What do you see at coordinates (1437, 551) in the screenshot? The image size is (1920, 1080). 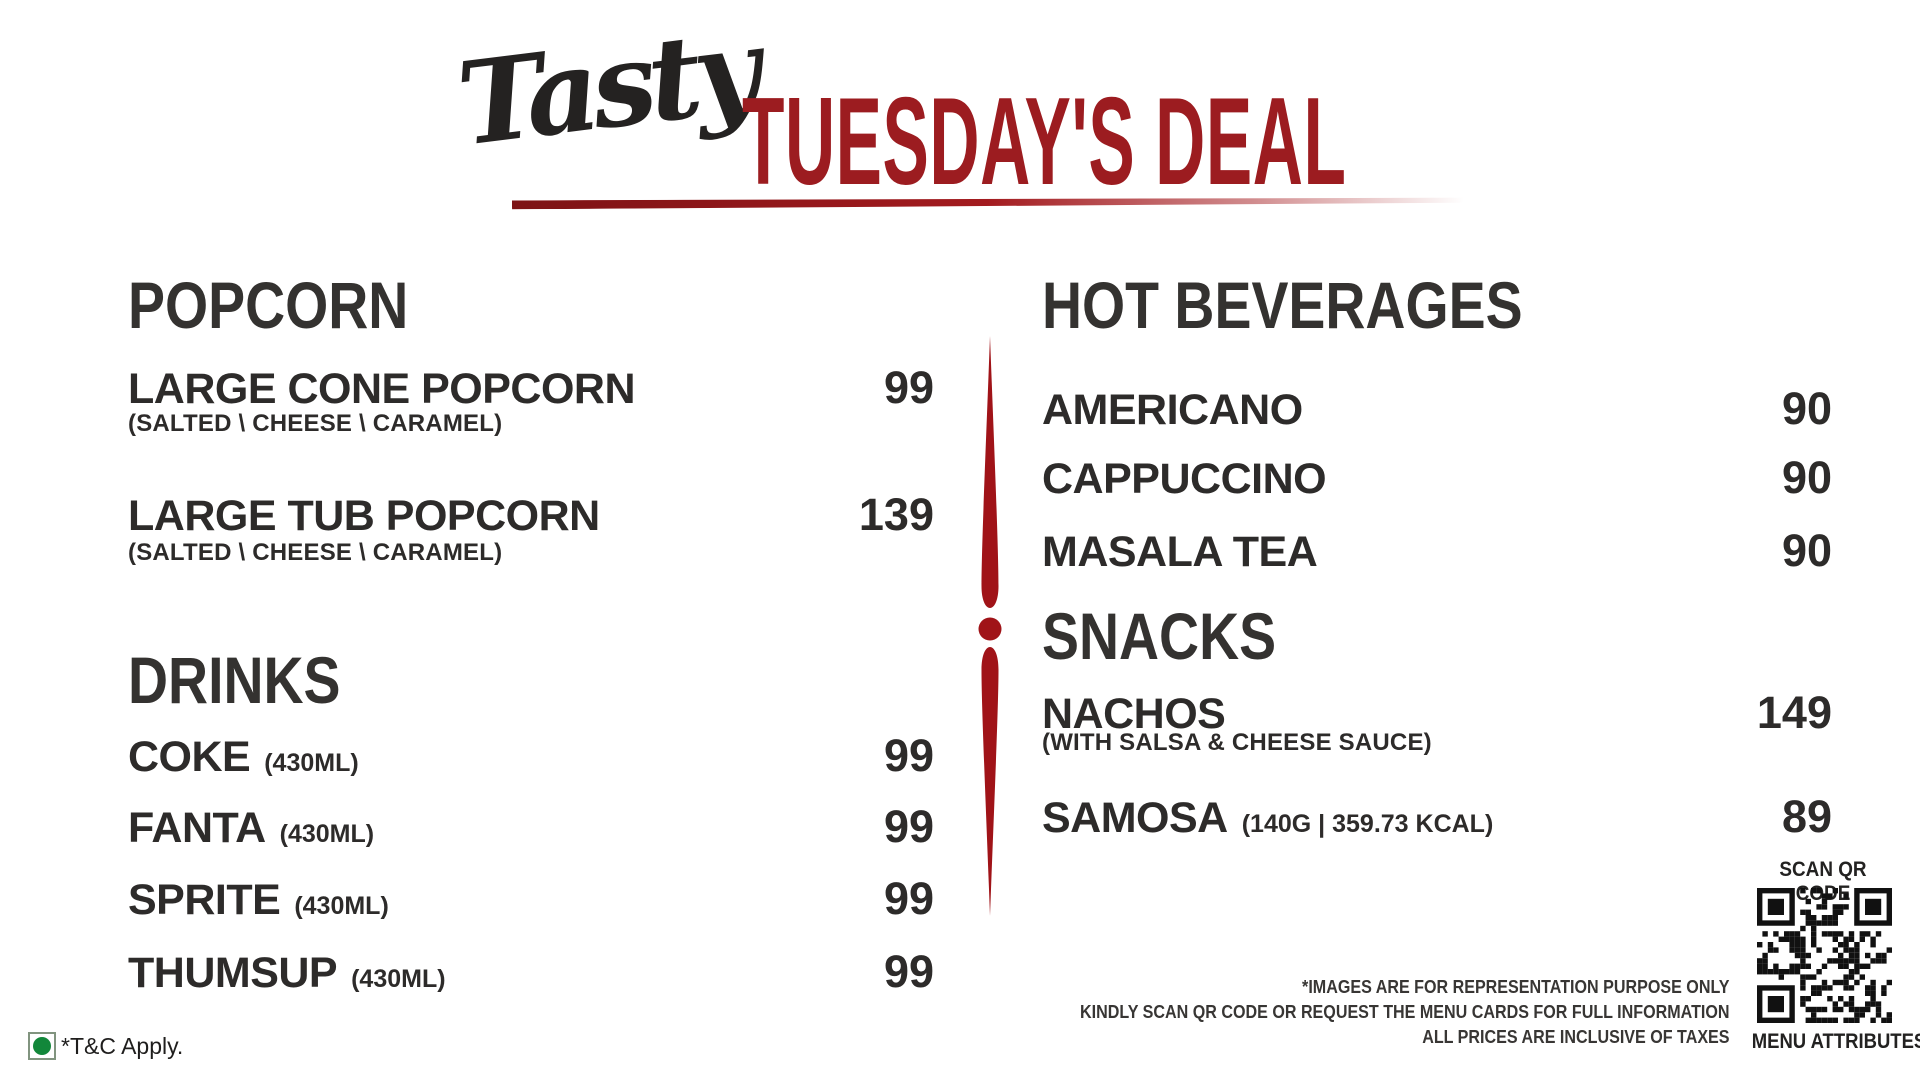 I see `menu-item-row: MASALA TEA 90` at bounding box center [1437, 551].